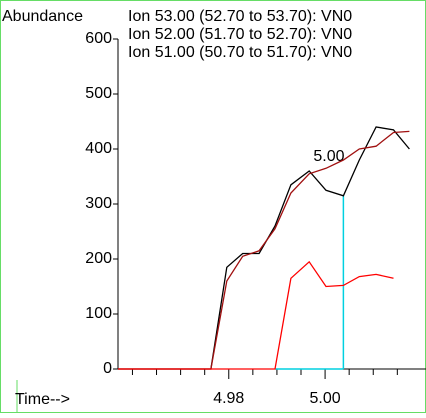 The width and height of the screenshot is (426, 418). What do you see at coordinates (240, 52) in the screenshot?
I see `legend-entry: Ion 51.00 (50.70 to 51.70): VN0` at bounding box center [240, 52].